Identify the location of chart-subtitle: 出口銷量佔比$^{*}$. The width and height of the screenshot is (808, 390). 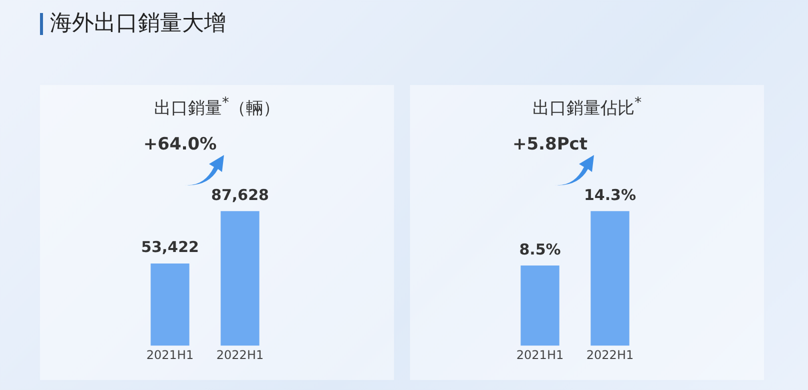
(587, 107).